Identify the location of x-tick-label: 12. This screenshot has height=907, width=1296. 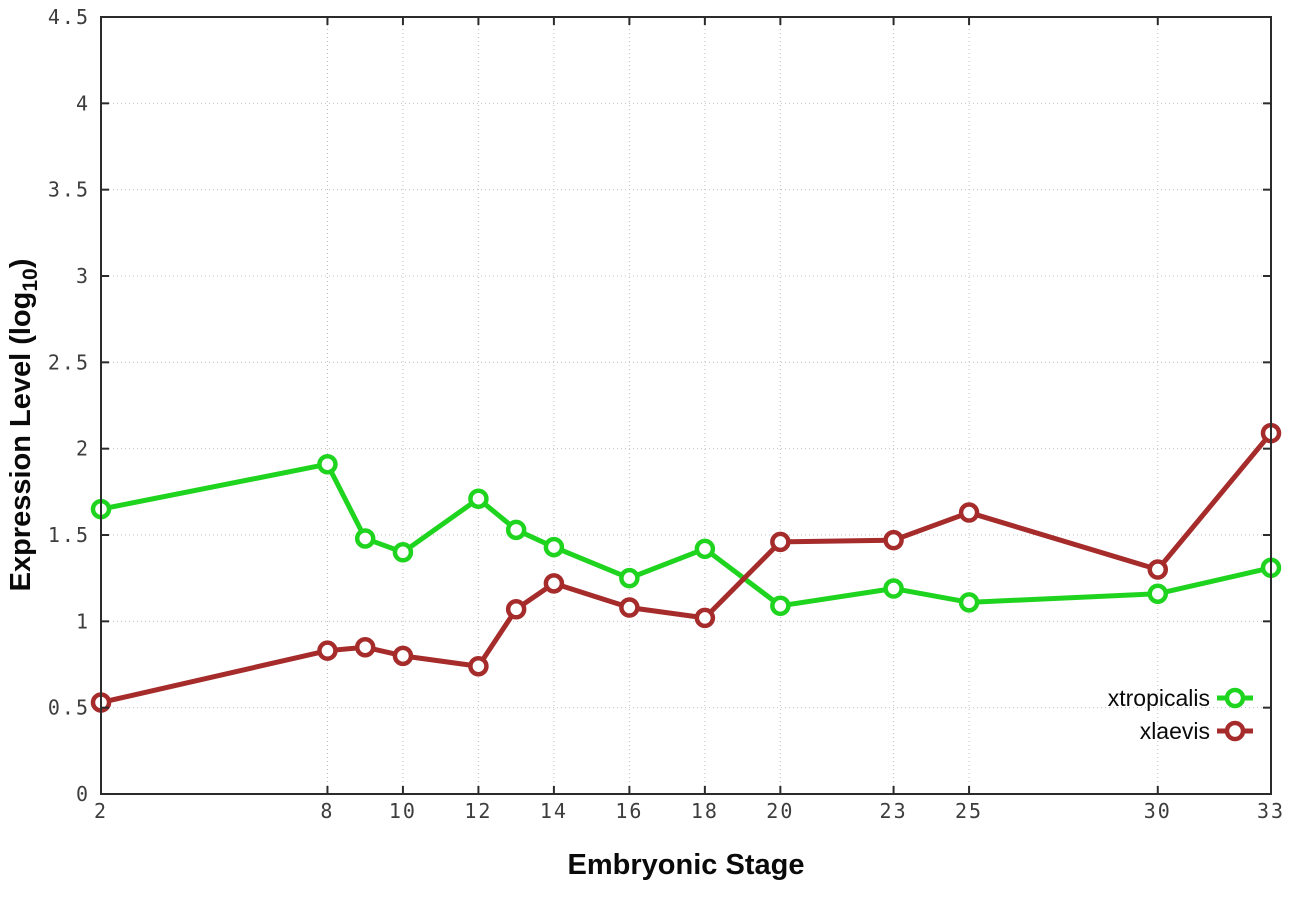
(478, 811).